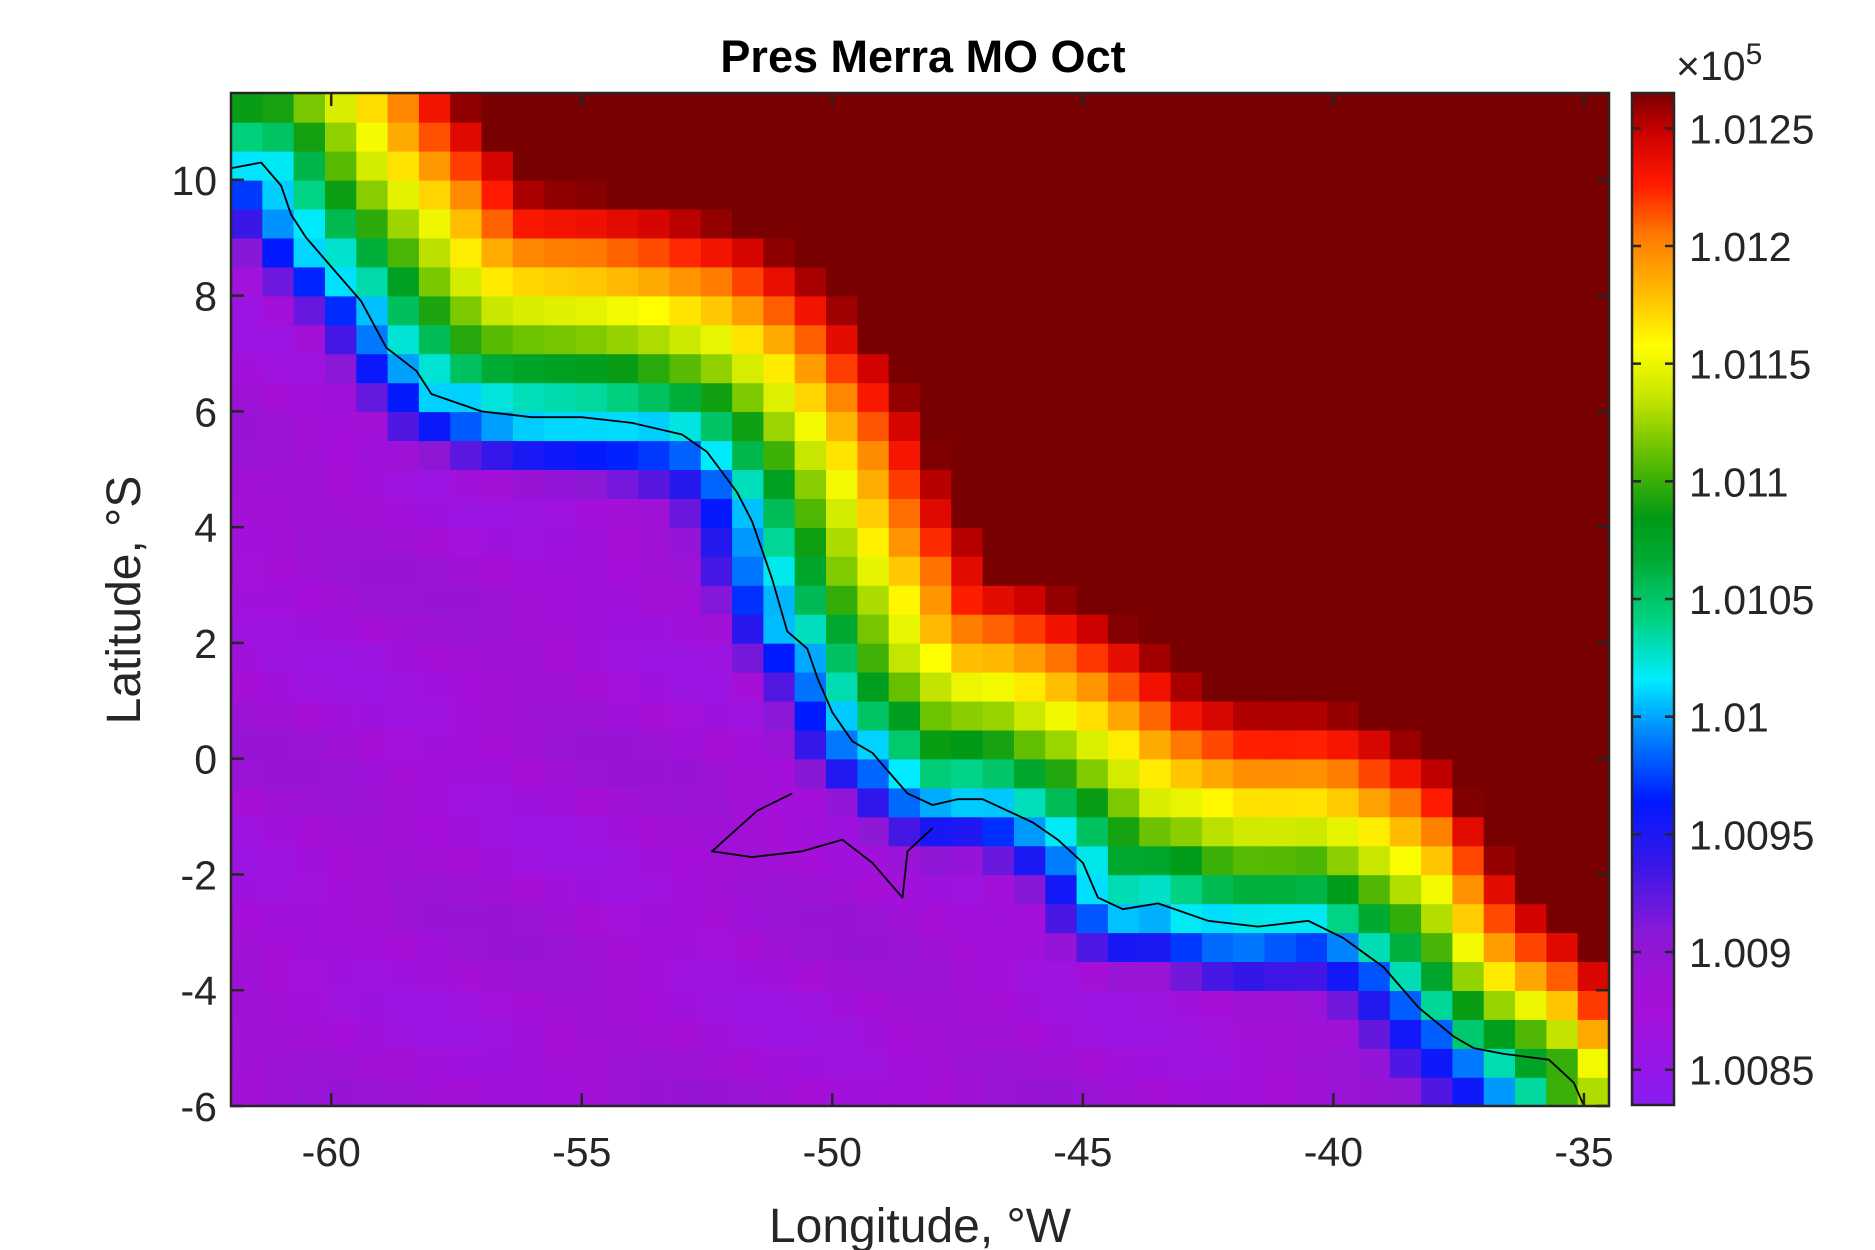 The width and height of the screenshot is (1875, 1250). Describe the element at coordinates (1739, 482) in the screenshot. I see `colorbar-tick-label: 1.011` at that location.